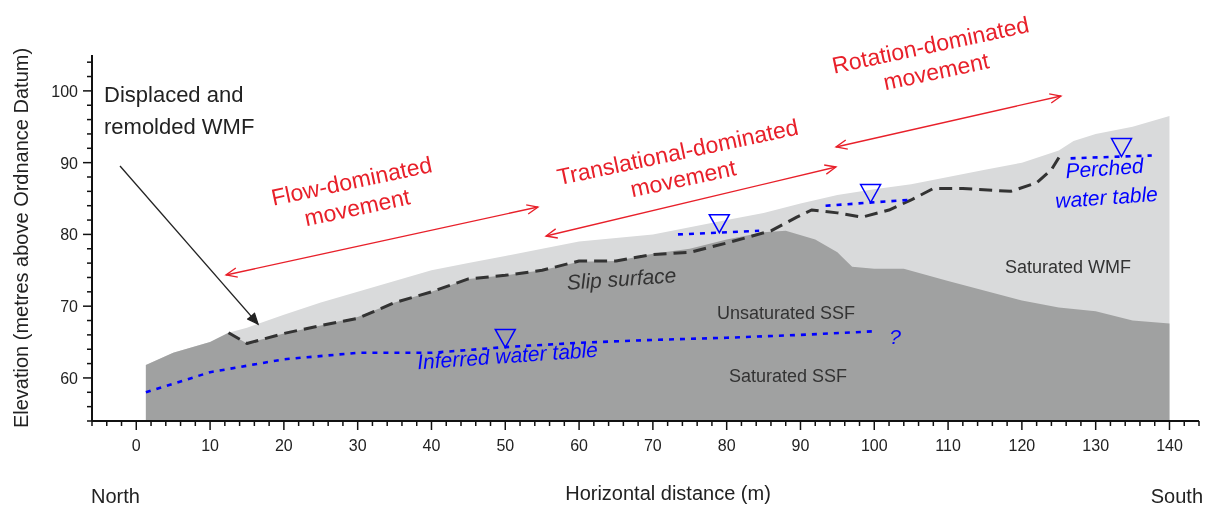 The width and height of the screenshot is (1208, 508). I want to click on x-tick-label: 70, so click(652, 445).